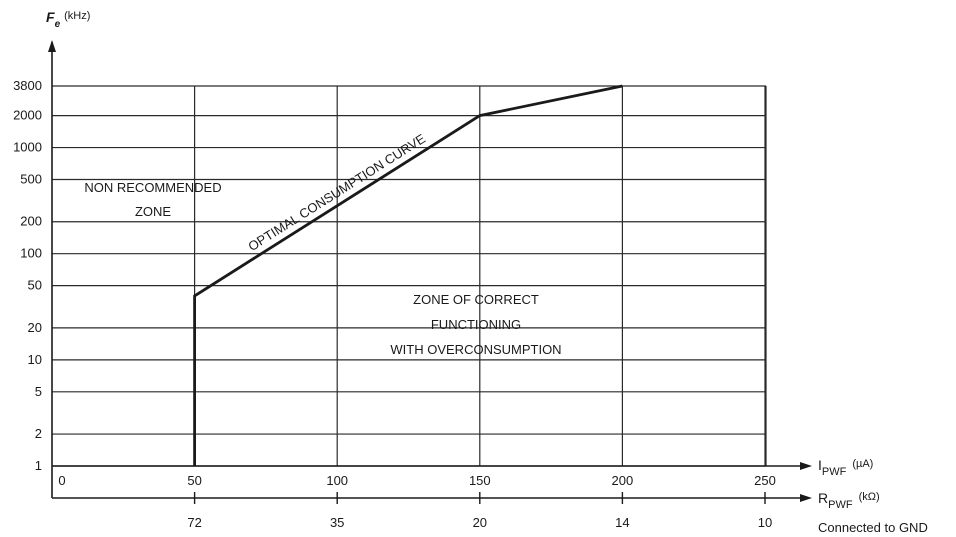 The image size is (956, 537). Describe the element at coordinates (38, 391) in the screenshot. I see `y-tick-label: 5` at that location.